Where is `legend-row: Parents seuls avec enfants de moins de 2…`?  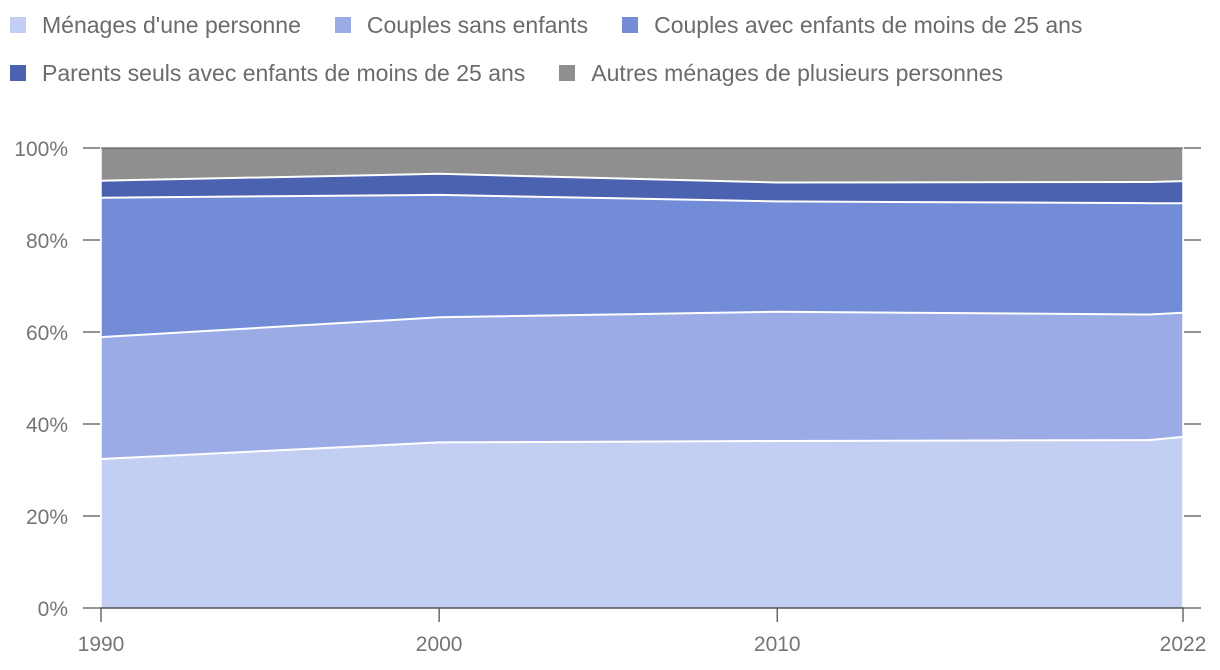 legend-row: Parents seuls avec enfants de moins de 2… is located at coordinates (610, 73).